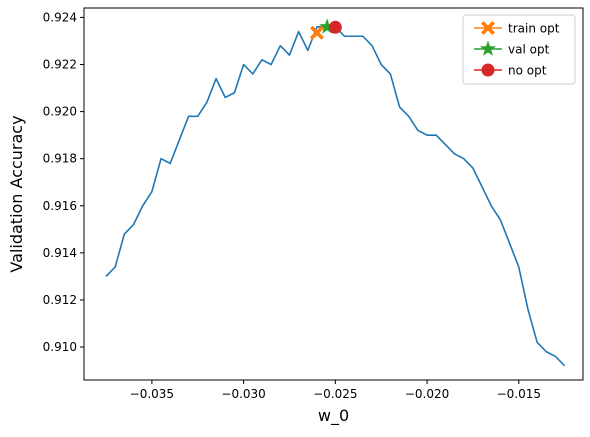  Describe the element at coordinates (534, 29) in the screenshot. I see `legend-label-train-opt: train opt` at that location.